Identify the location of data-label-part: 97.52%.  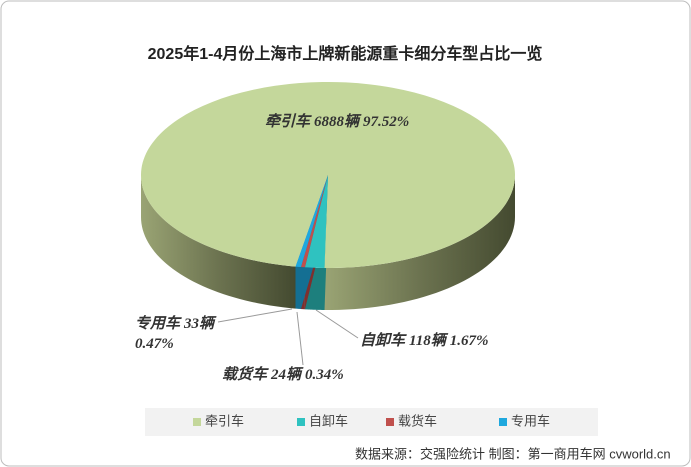
(386, 122).